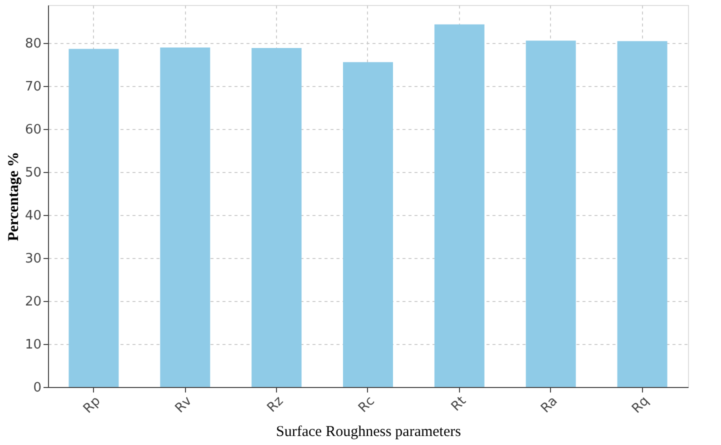 This screenshot has height=445, width=721. Describe the element at coordinates (640, 405) in the screenshot. I see `x-tick-label: Rq` at that location.